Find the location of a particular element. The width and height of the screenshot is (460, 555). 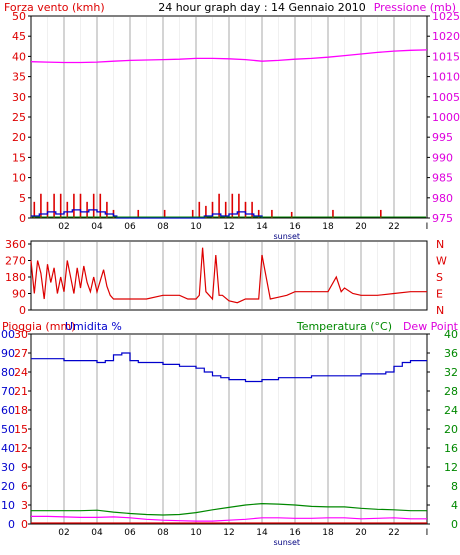

temperature-tick-label: 0 is located at coordinates (454, 524).